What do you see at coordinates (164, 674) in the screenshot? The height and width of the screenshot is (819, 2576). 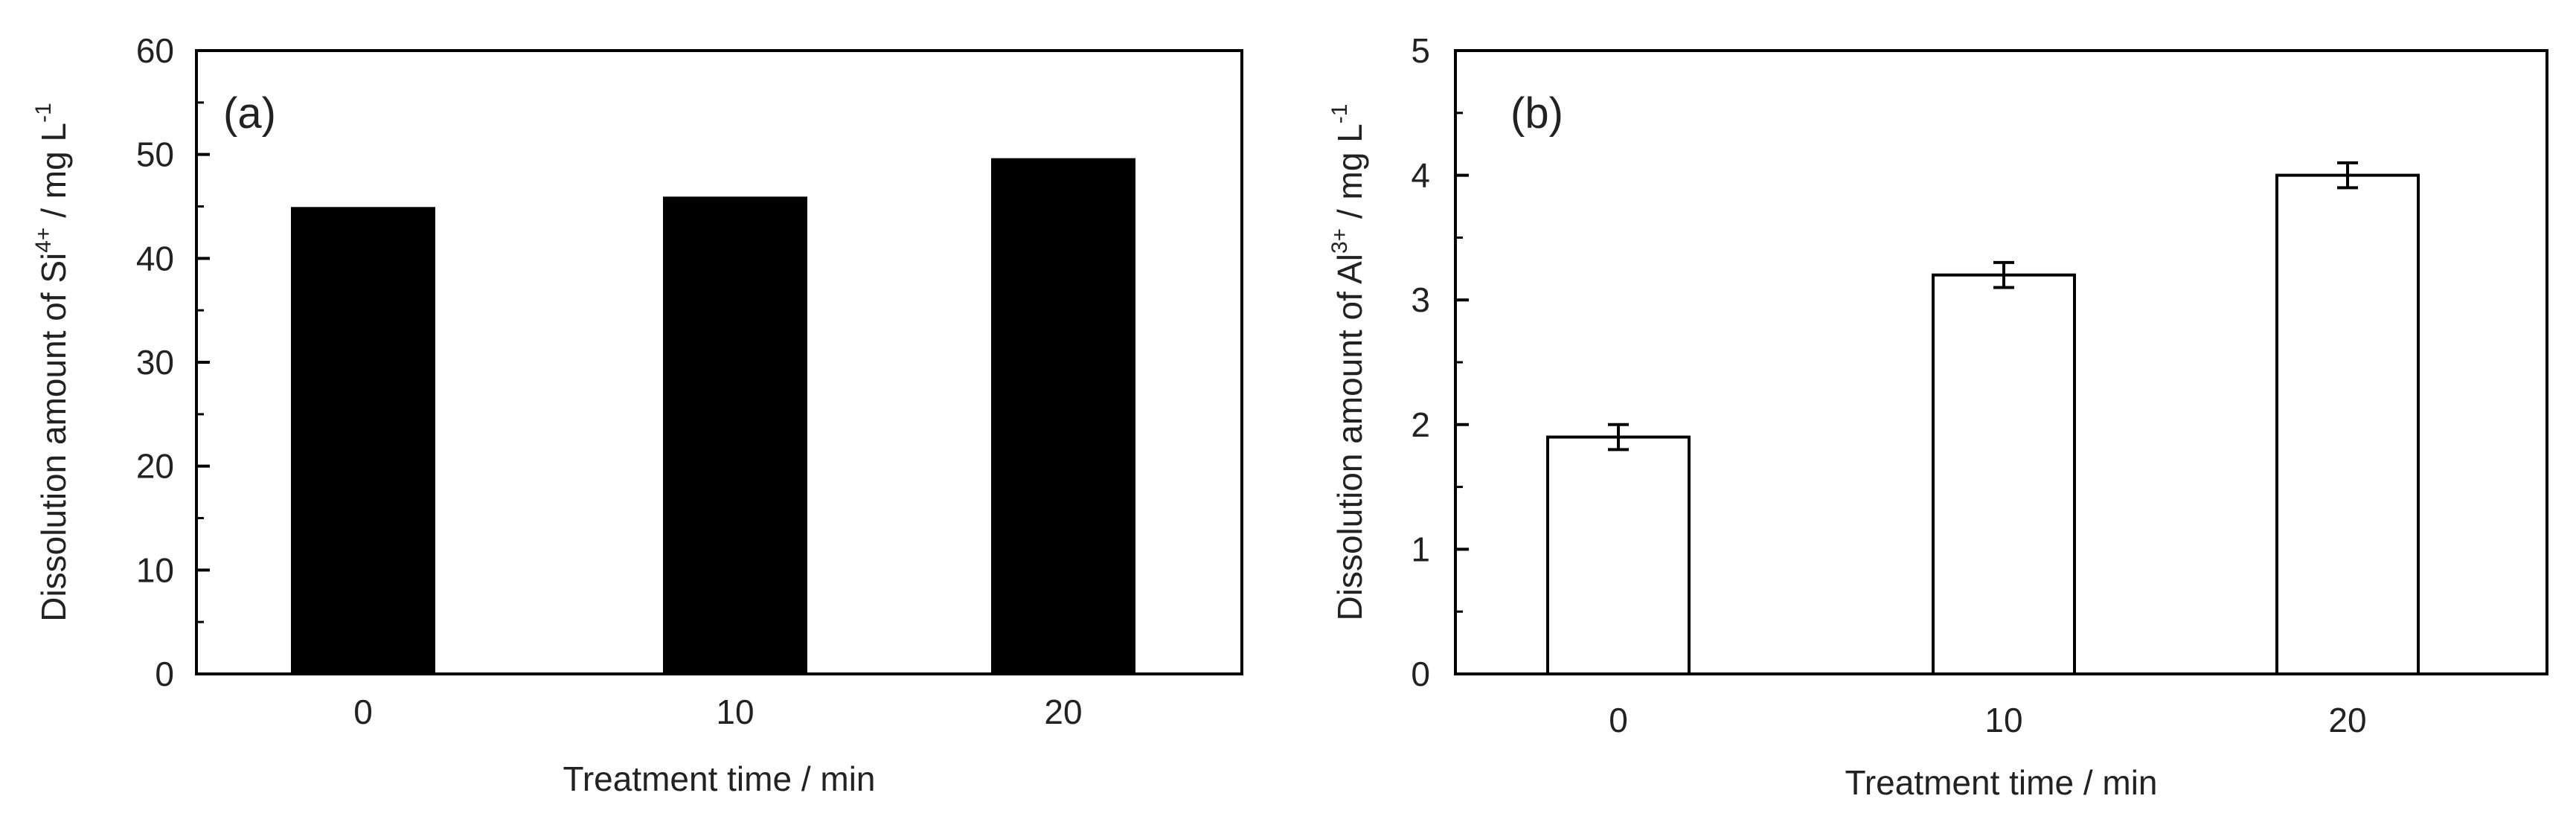 I see `y-tick-label-a: 0` at bounding box center [164, 674].